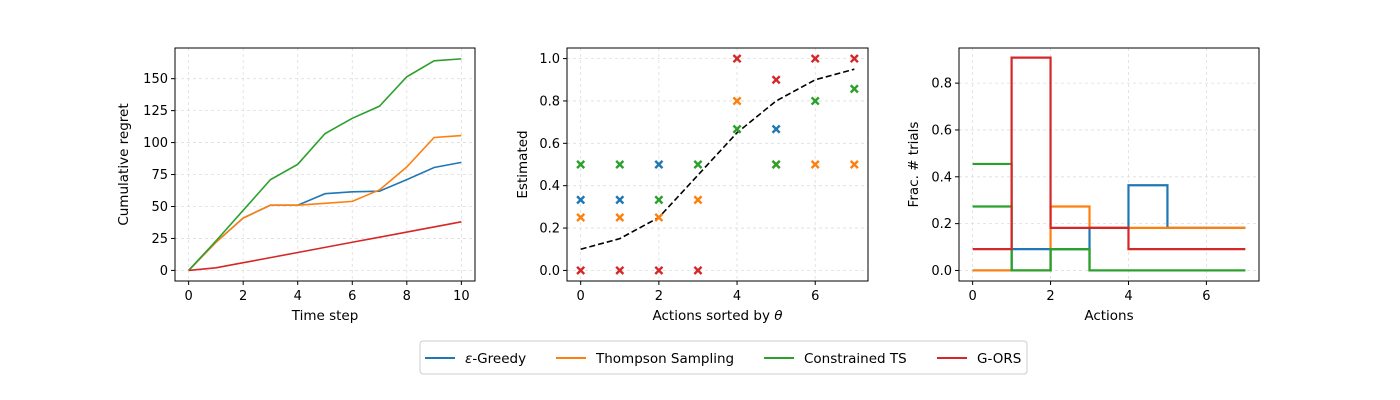  What do you see at coordinates (523, 164) in the screenshot?
I see `y-axis-label: Estimated` at bounding box center [523, 164].